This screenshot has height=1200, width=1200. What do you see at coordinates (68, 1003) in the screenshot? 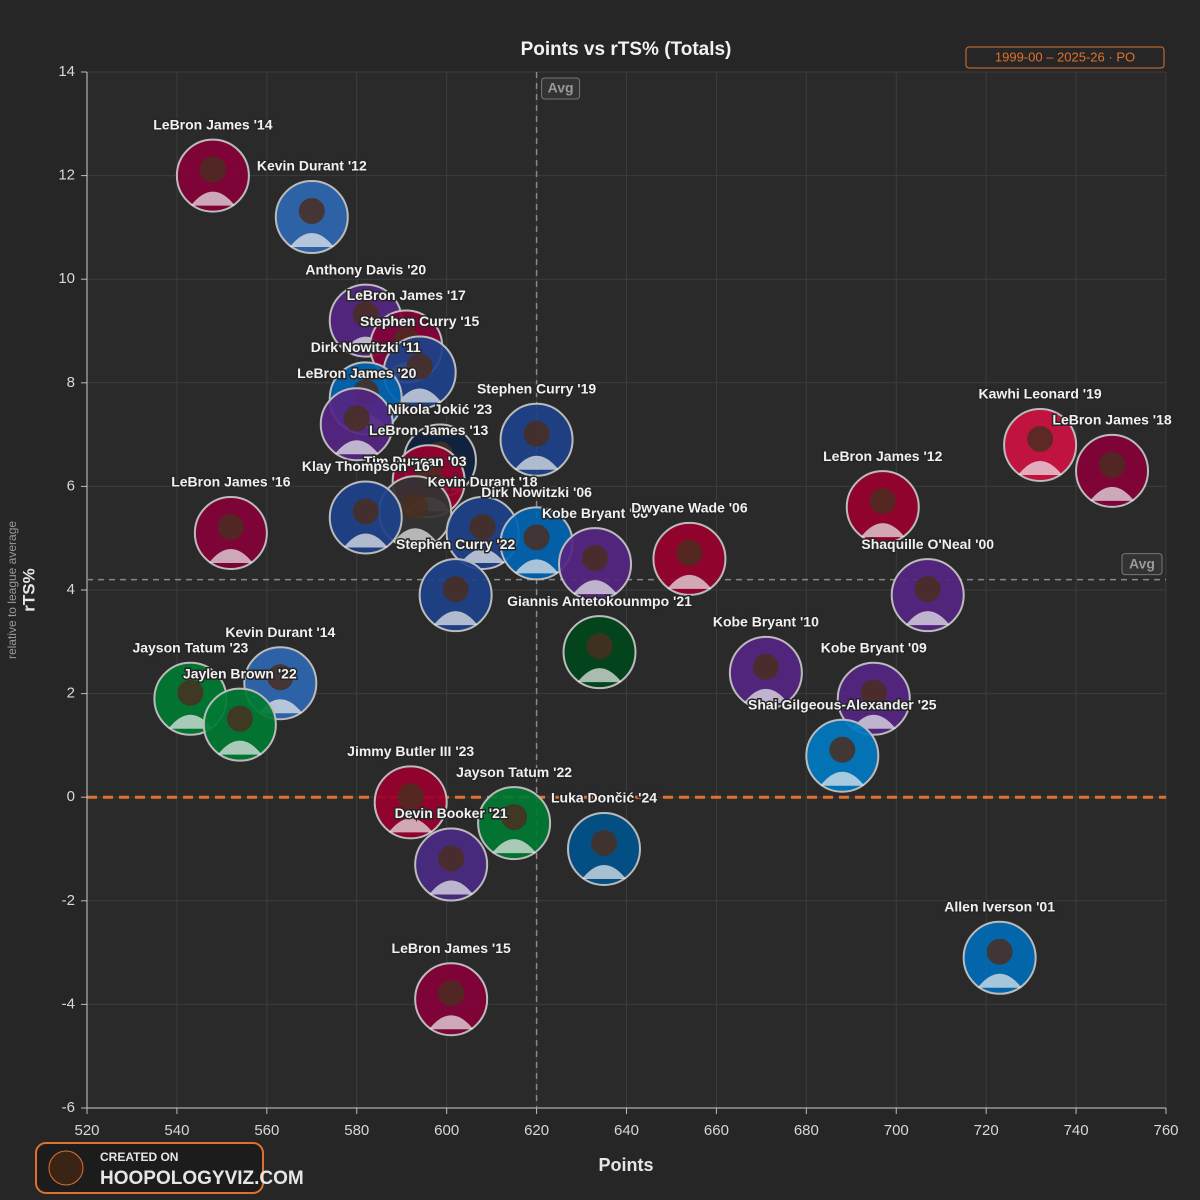
I see `y-tick-label: -4` at bounding box center [68, 1003].